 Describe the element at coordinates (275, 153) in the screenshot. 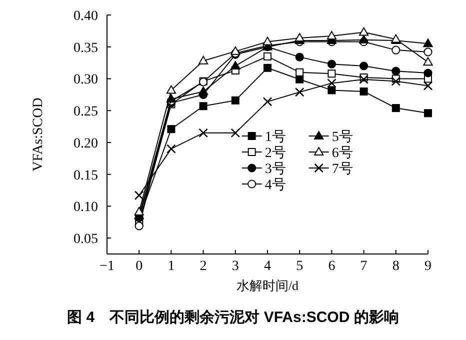

I see `legend-label: 2号` at that location.